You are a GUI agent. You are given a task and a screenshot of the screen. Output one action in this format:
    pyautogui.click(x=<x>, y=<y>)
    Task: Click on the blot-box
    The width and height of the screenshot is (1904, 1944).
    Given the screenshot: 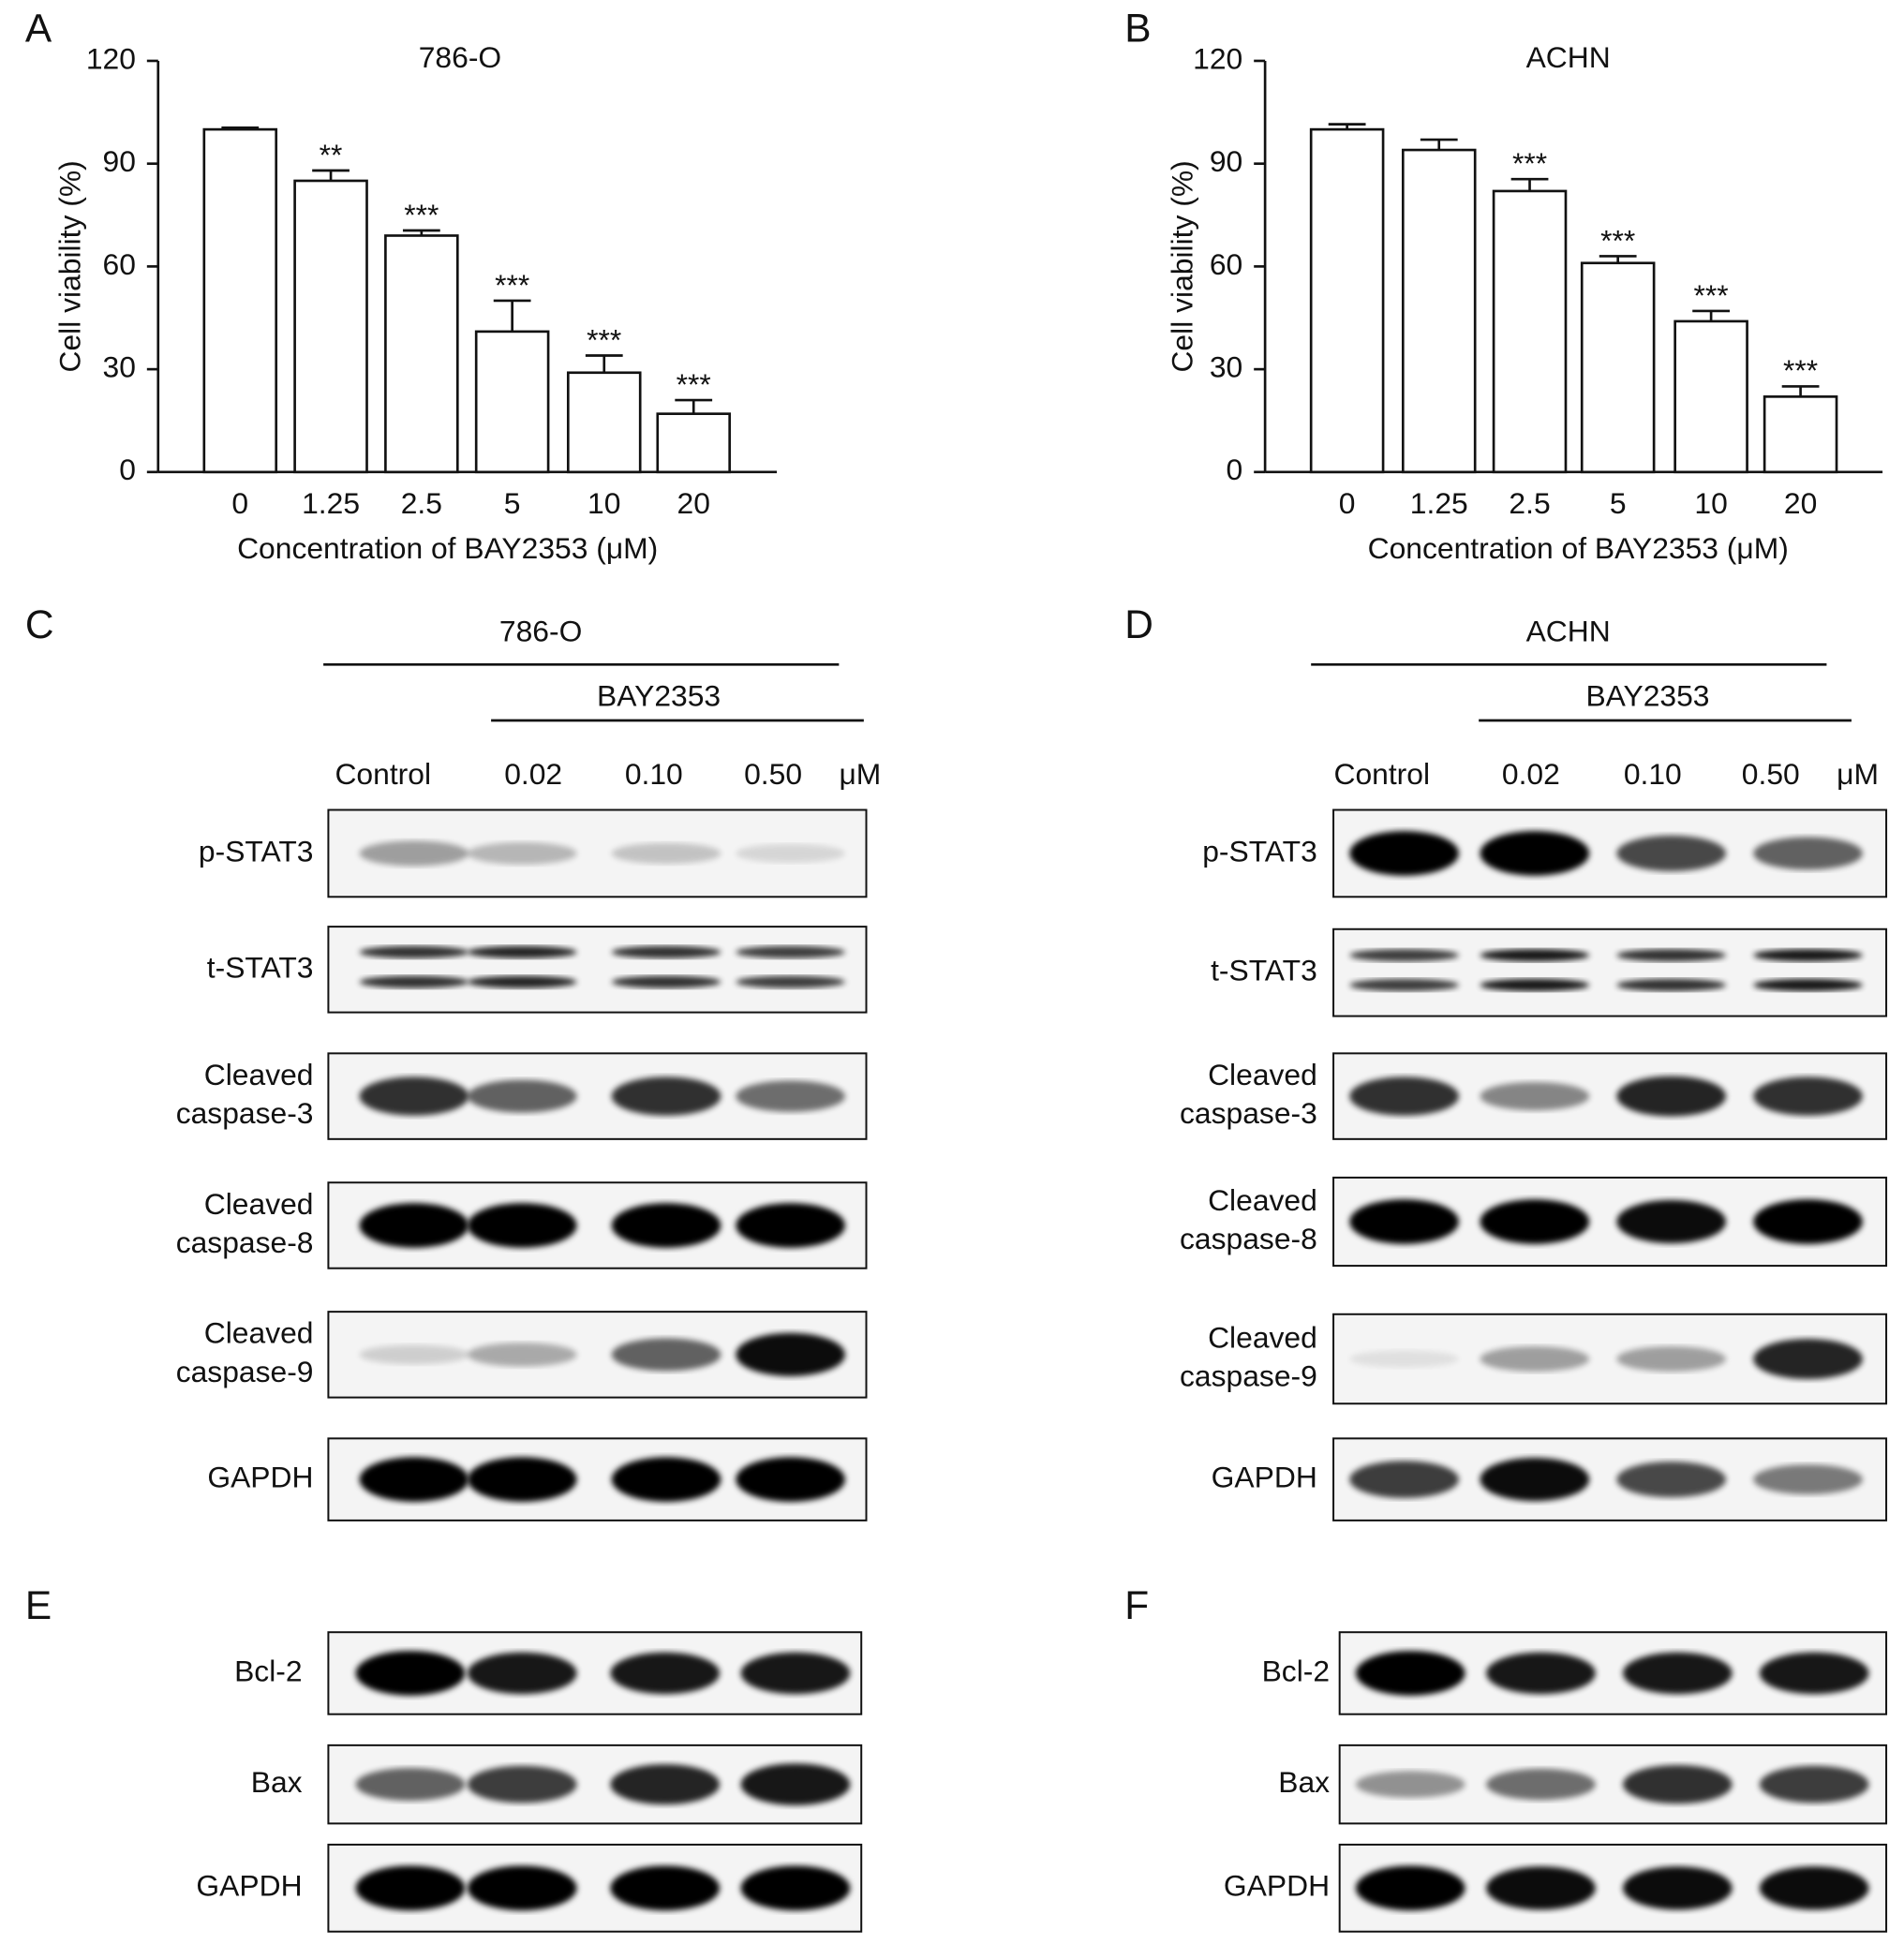 What is the action you would take?
    pyautogui.click(x=597, y=970)
    